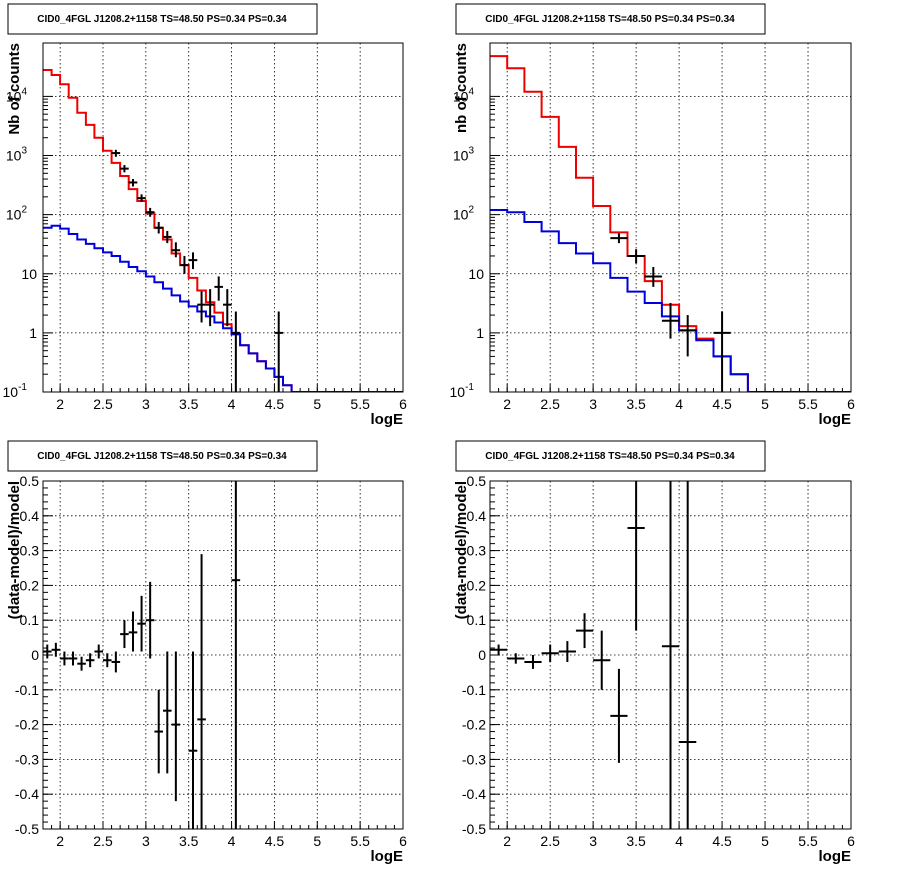 The height and width of the screenshot is (875, 898). Describe the element at coordinates (477, 516) in the screenshot. I see `y-tick-label: 0.4` at that location.